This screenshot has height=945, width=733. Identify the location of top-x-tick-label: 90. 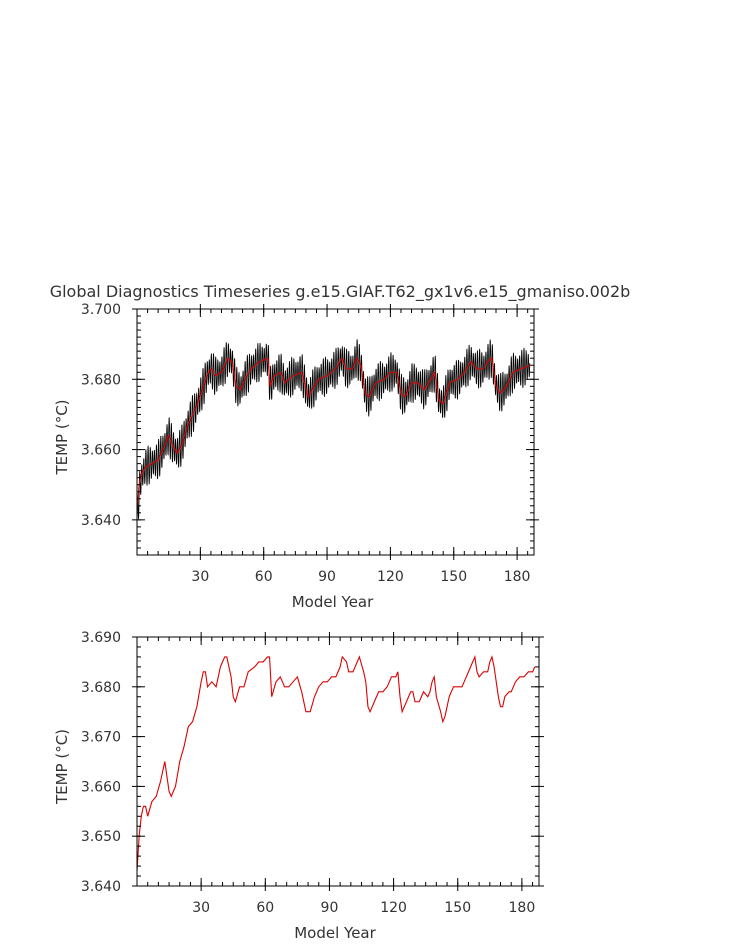
(327, 577).